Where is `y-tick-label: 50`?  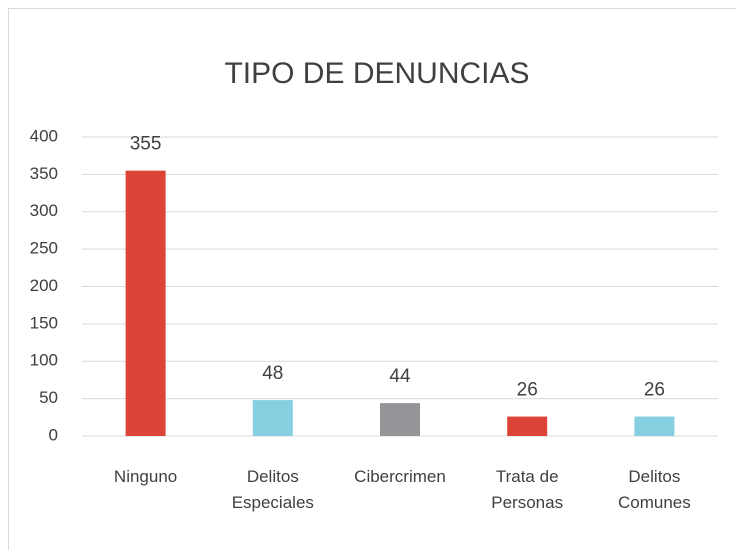 y-tick-label: 50 is located at coordinates (48, 397).